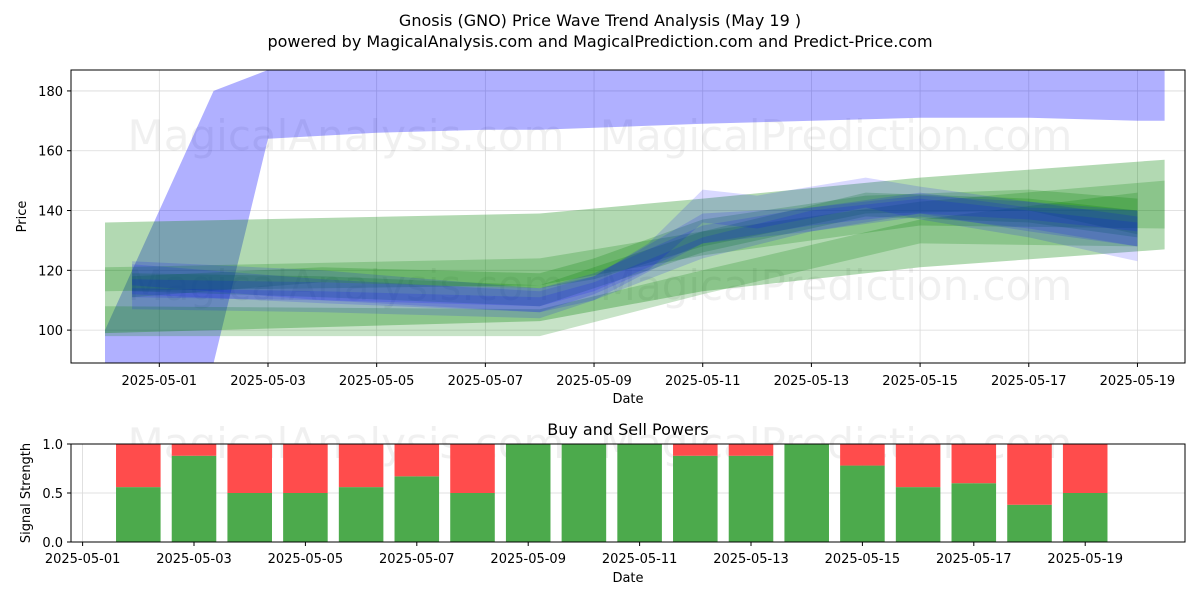 The image size is (1200, 604). Describe the element at coordinates (52, 445) in the screenshot. I see `y-tick-label: 1.0` at that location.